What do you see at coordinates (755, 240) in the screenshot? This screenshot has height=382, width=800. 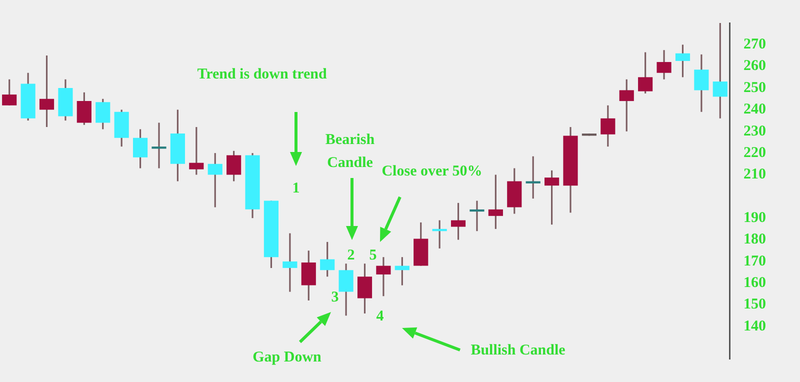 I see `y-tick-label: 180` at bounding box center [755, 240].